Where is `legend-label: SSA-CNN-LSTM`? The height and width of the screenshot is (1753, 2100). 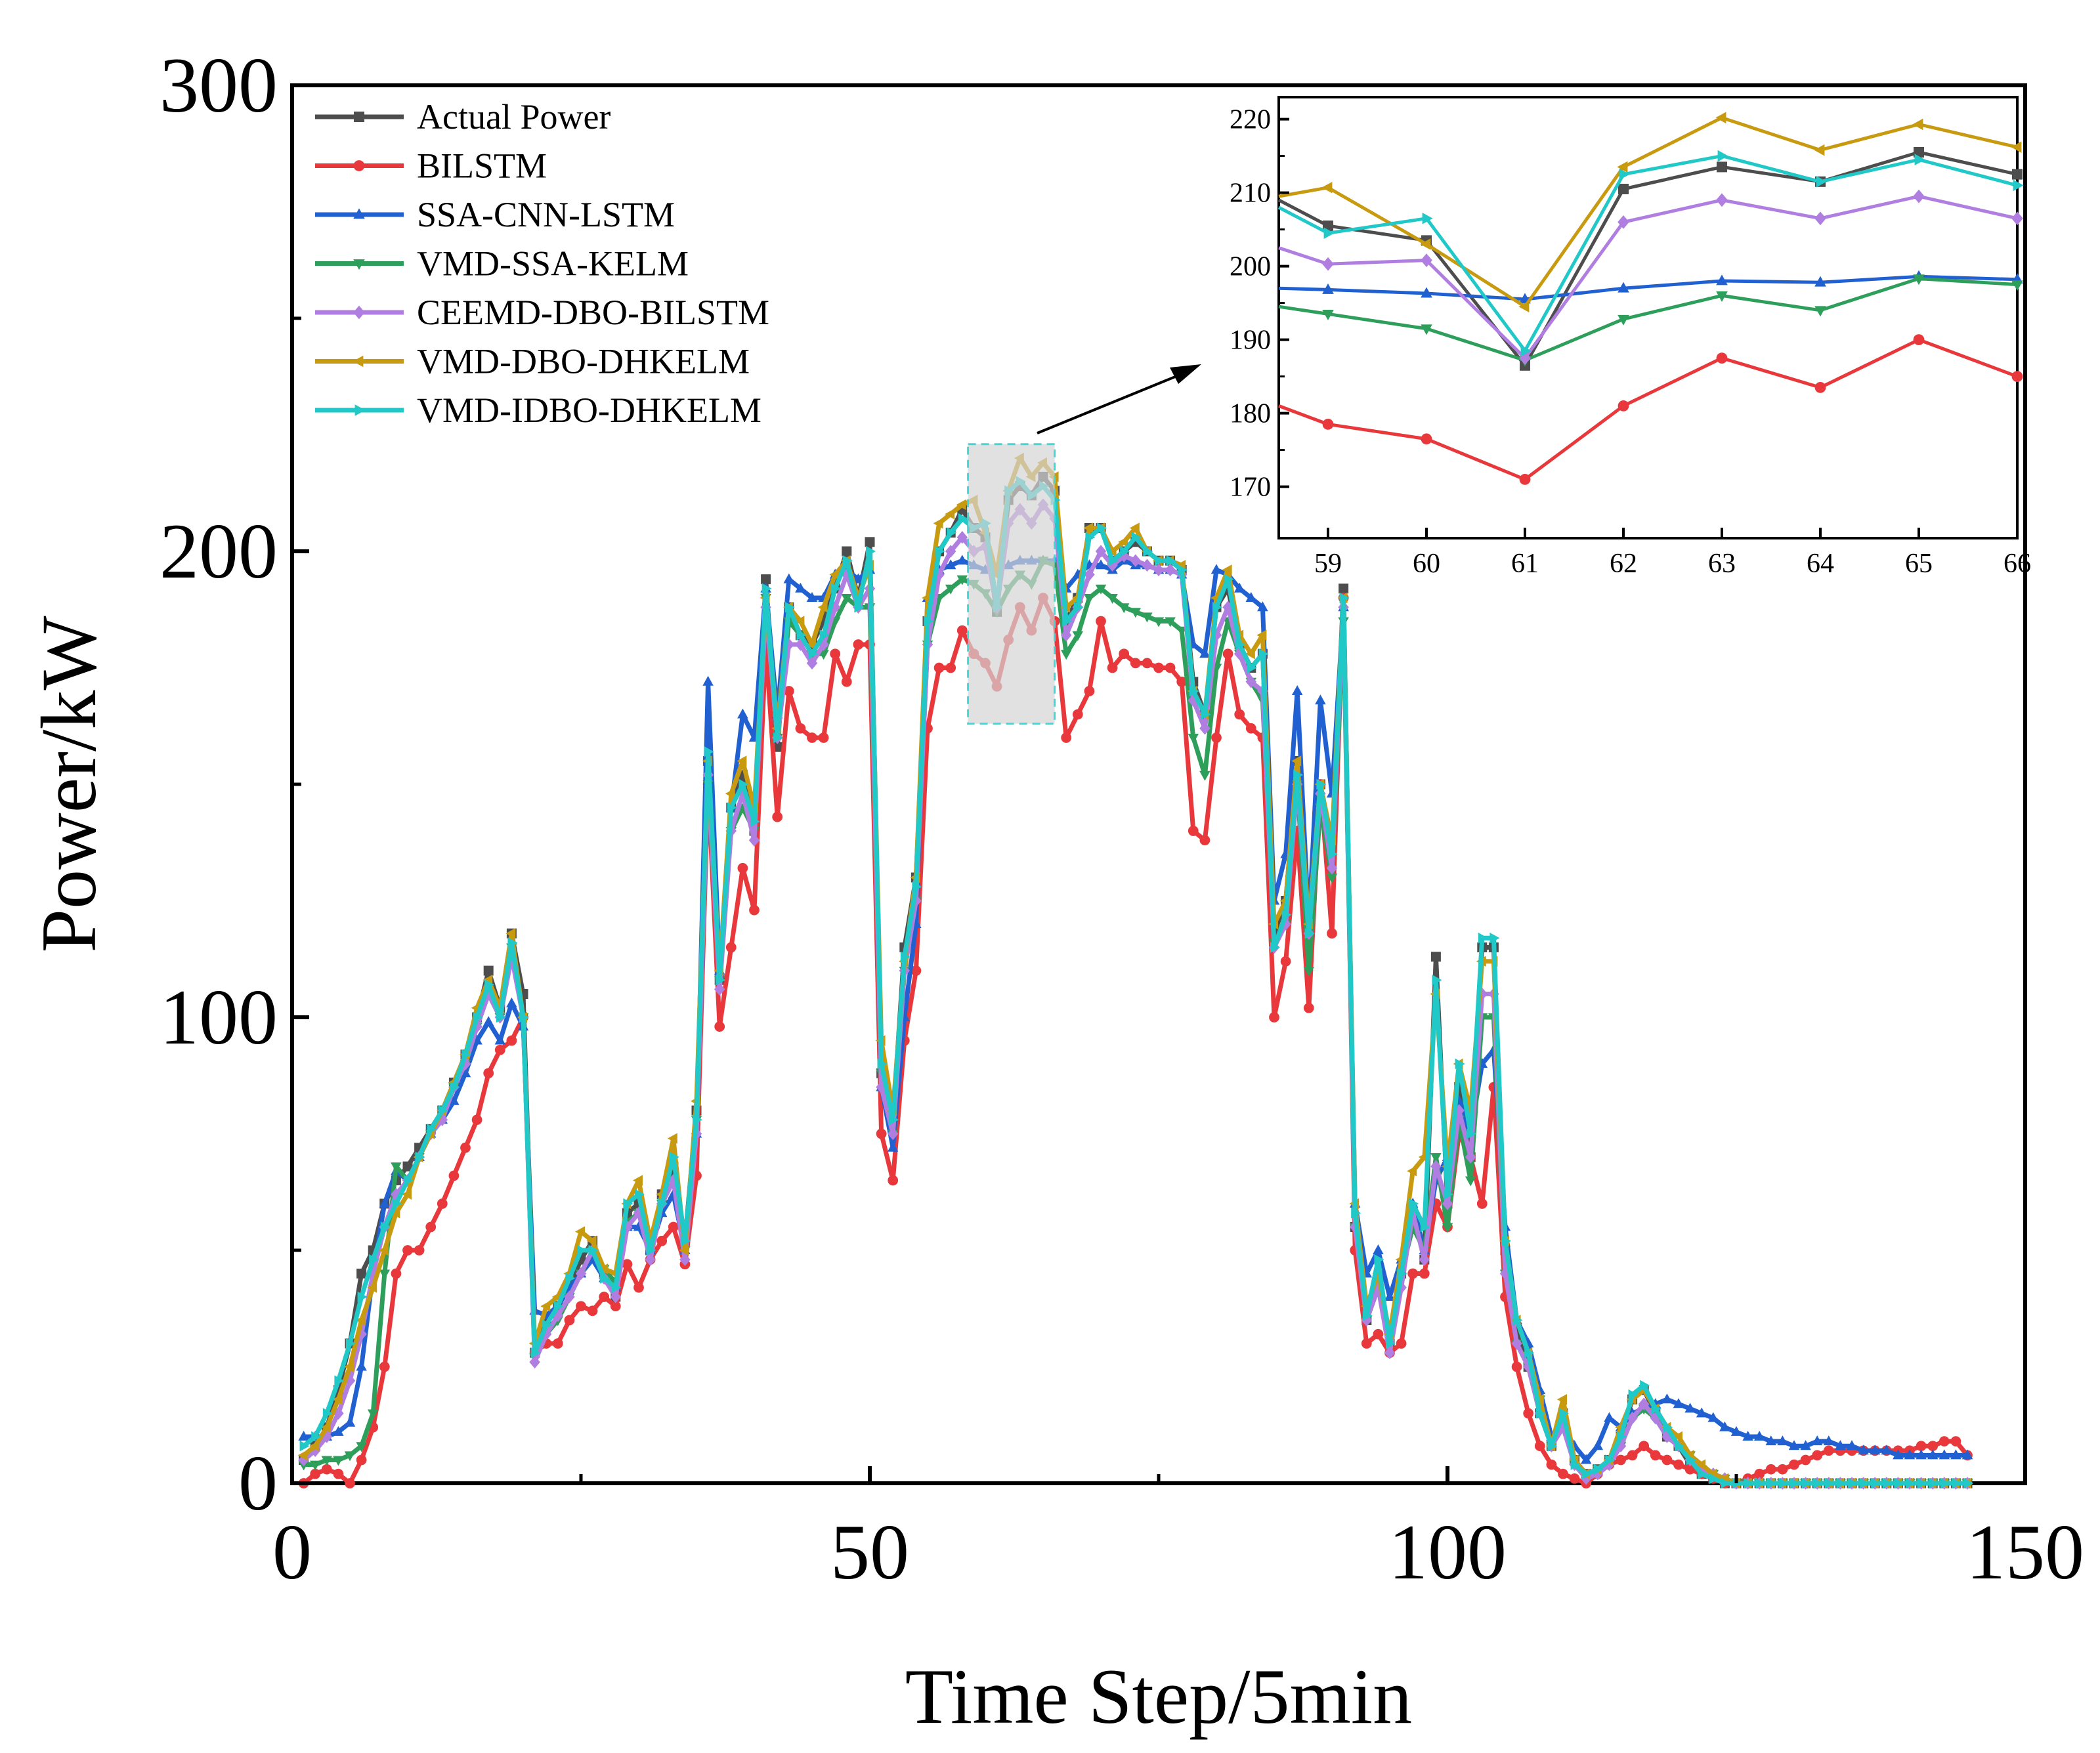 legend-label: SSA-CNN-LSTM is located at coordinates (546, 214).